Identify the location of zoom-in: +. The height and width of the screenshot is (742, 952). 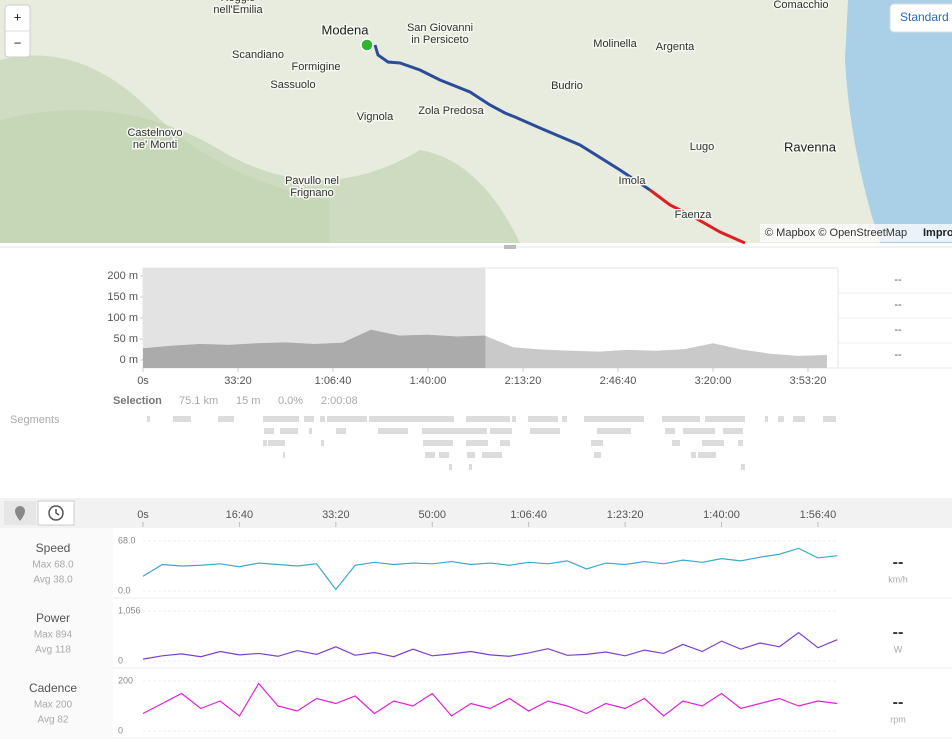
(18, 16).